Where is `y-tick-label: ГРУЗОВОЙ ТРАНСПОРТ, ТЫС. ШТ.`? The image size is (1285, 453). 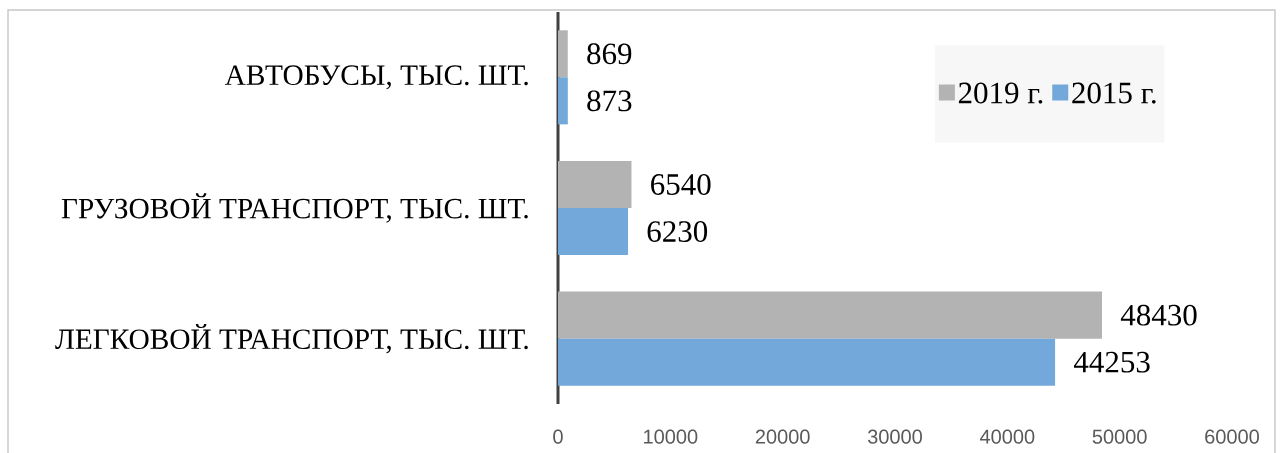
y-tick-label: ГРУЗОВОЙ ТРАНСПОРТ, ТЫС. ШТ. is located at coordinates (294, 208).